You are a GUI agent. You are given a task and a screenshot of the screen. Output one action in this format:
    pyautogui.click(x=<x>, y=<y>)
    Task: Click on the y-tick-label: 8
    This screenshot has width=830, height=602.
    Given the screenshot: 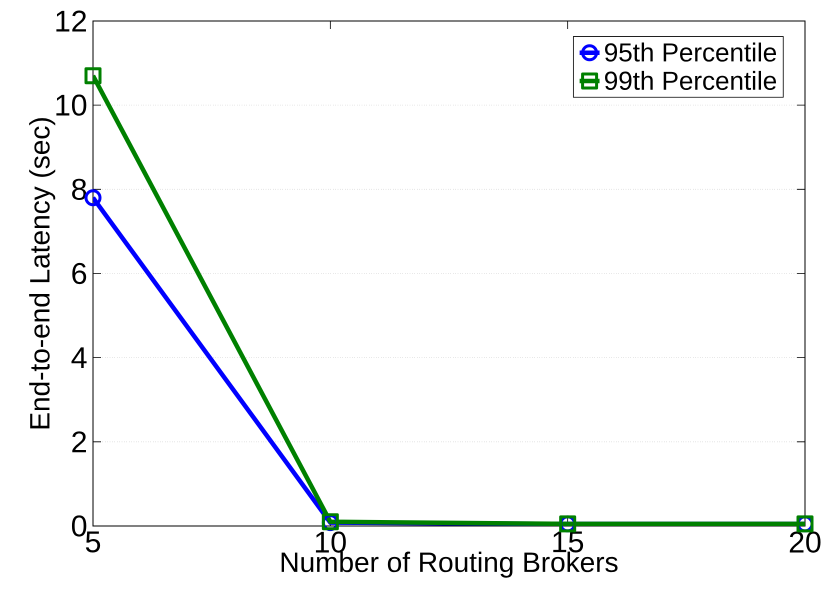 What is the action you would take?
    pyautogui.click(x=79, y=189)
    